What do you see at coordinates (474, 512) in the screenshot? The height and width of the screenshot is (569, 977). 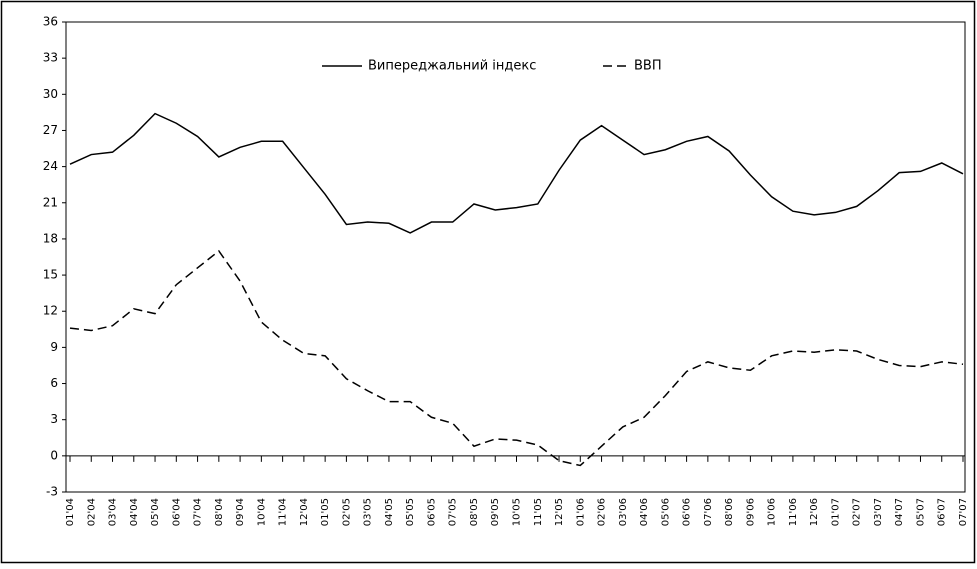 I see `x-tick-label: 08'05` at bounding box center [474, 512].